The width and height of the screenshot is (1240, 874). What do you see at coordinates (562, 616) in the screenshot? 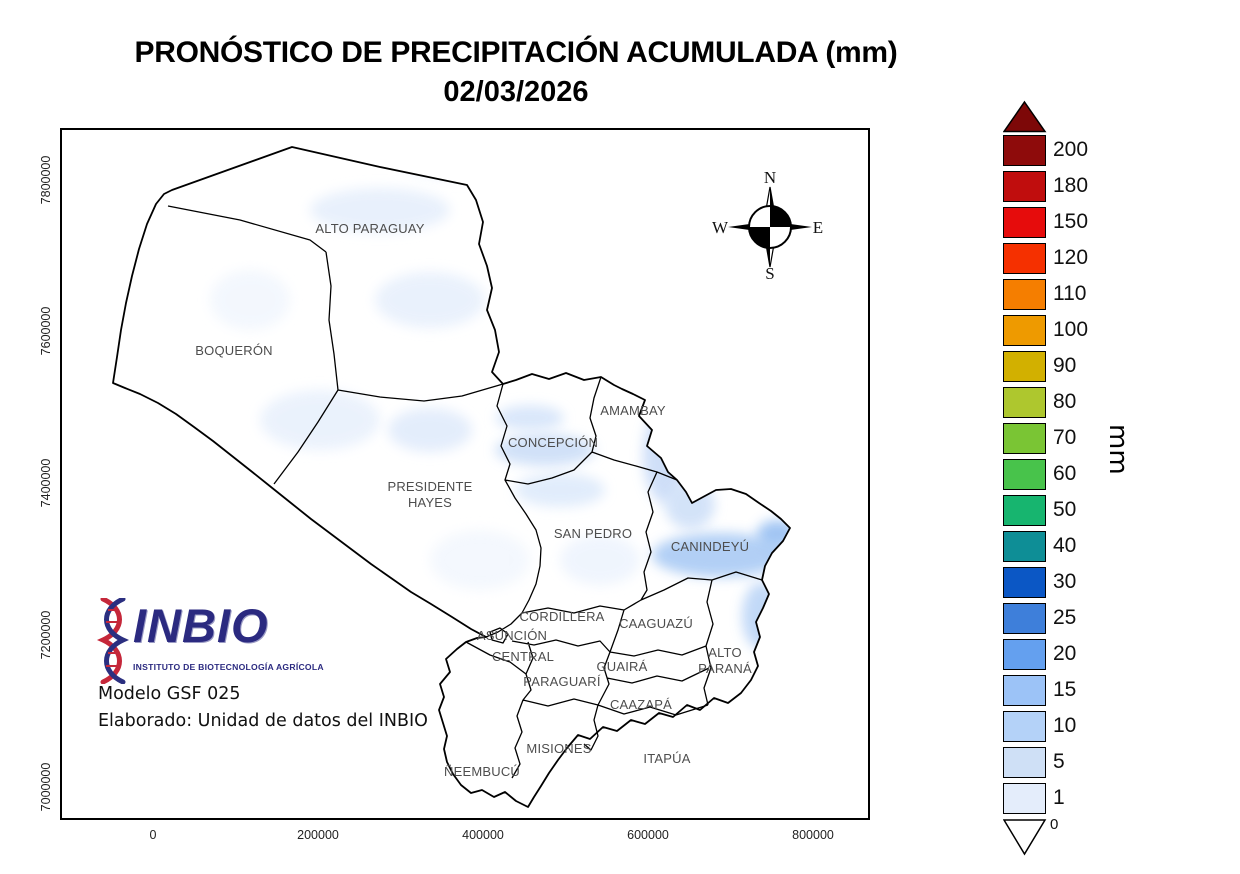
I see `department-label: CORDILLERA` at bounding box center [562, 616].